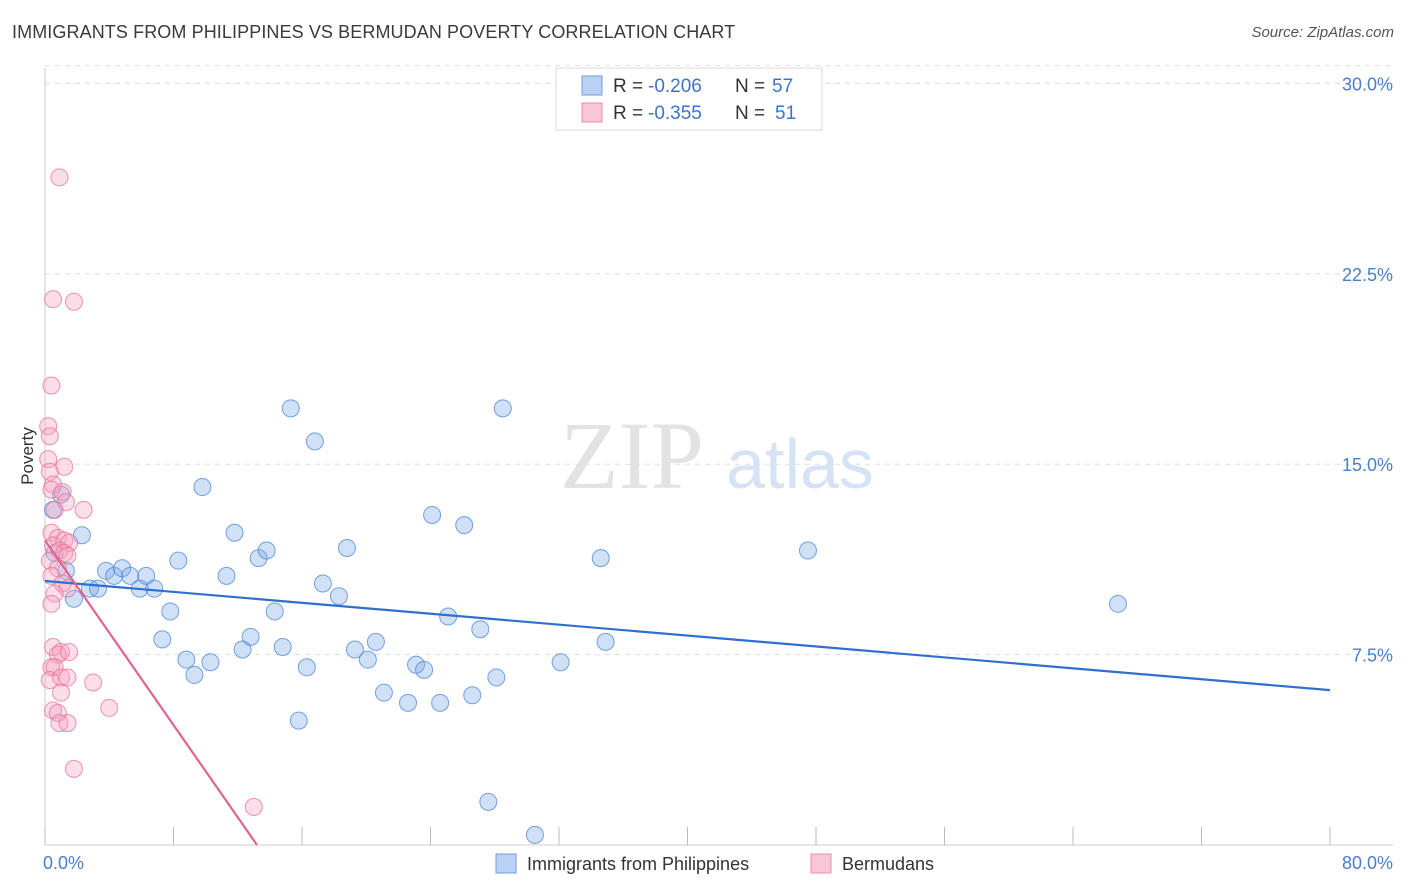 Image resolution: width=1406 pixels, height=892 pixels. What do you see at coordinates (750, 86) in the screenshot?
I see `legend-n-label-1: N =` at bounding box center [750, 86].